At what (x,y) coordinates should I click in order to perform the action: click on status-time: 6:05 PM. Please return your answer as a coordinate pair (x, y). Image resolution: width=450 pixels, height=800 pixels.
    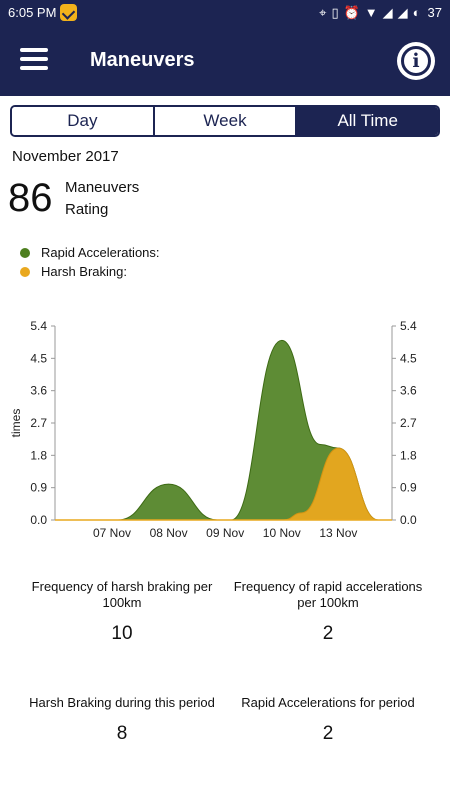
    Looking at the image, I should click on (32, 12).